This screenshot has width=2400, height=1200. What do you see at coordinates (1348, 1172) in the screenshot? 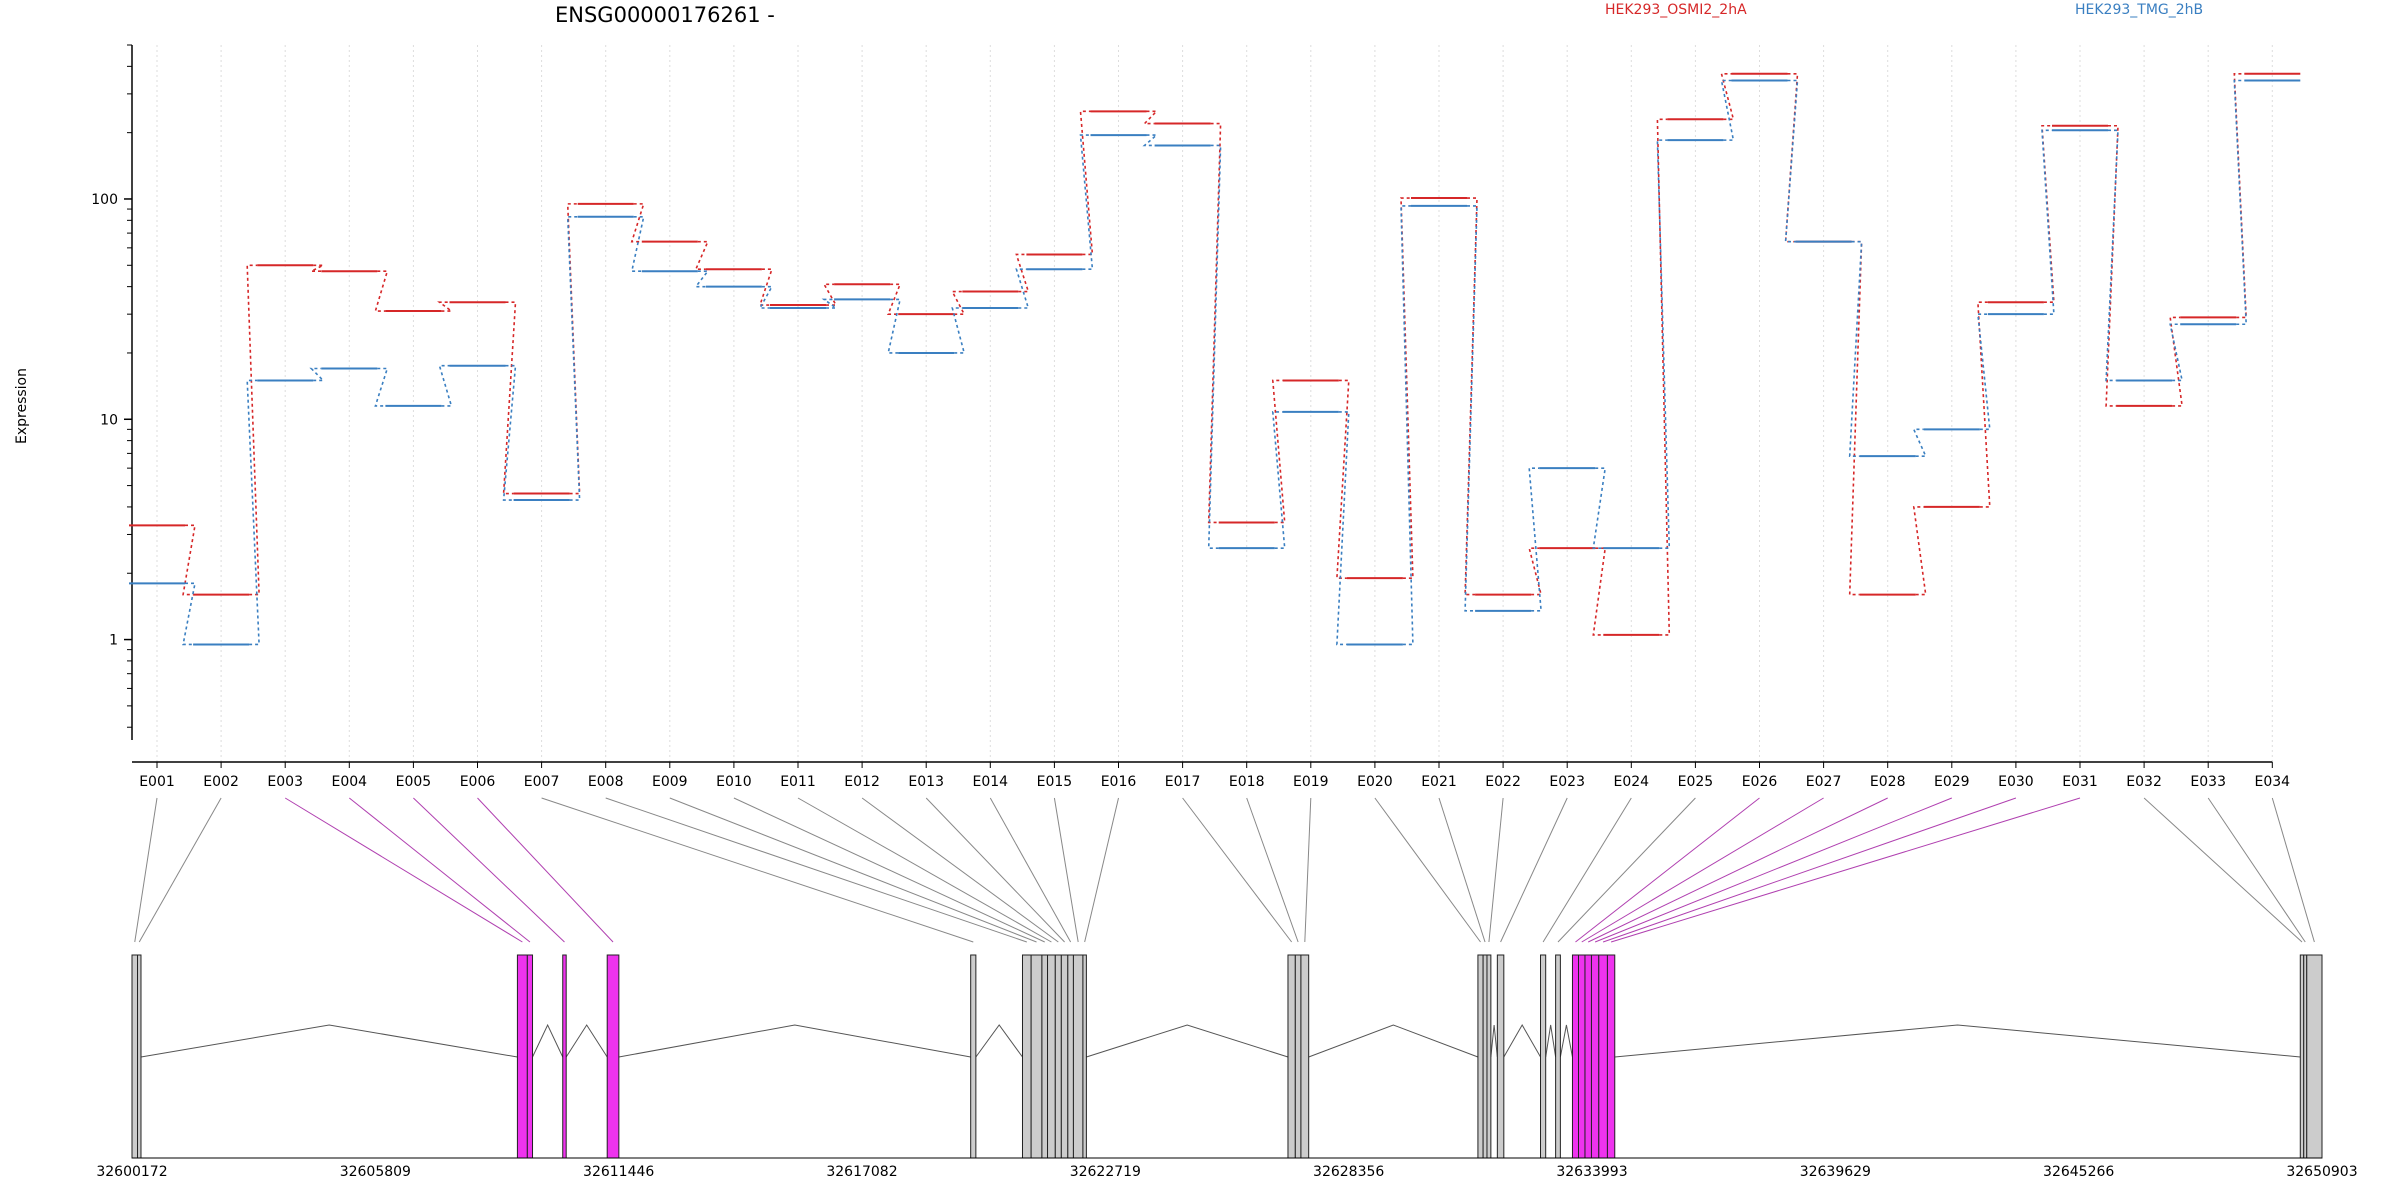
I see `coord-tick-label: 32628356` at bounding box center [1348, 1172].